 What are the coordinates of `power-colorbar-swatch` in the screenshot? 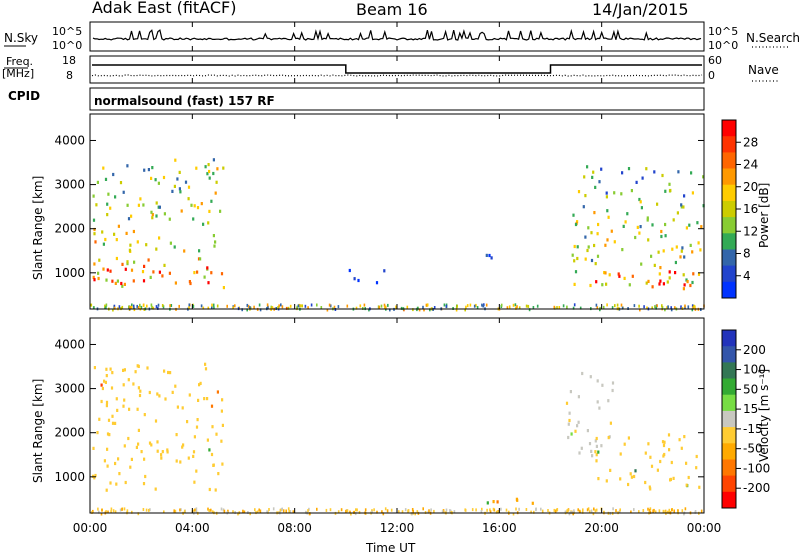 It's located at (729, 241).